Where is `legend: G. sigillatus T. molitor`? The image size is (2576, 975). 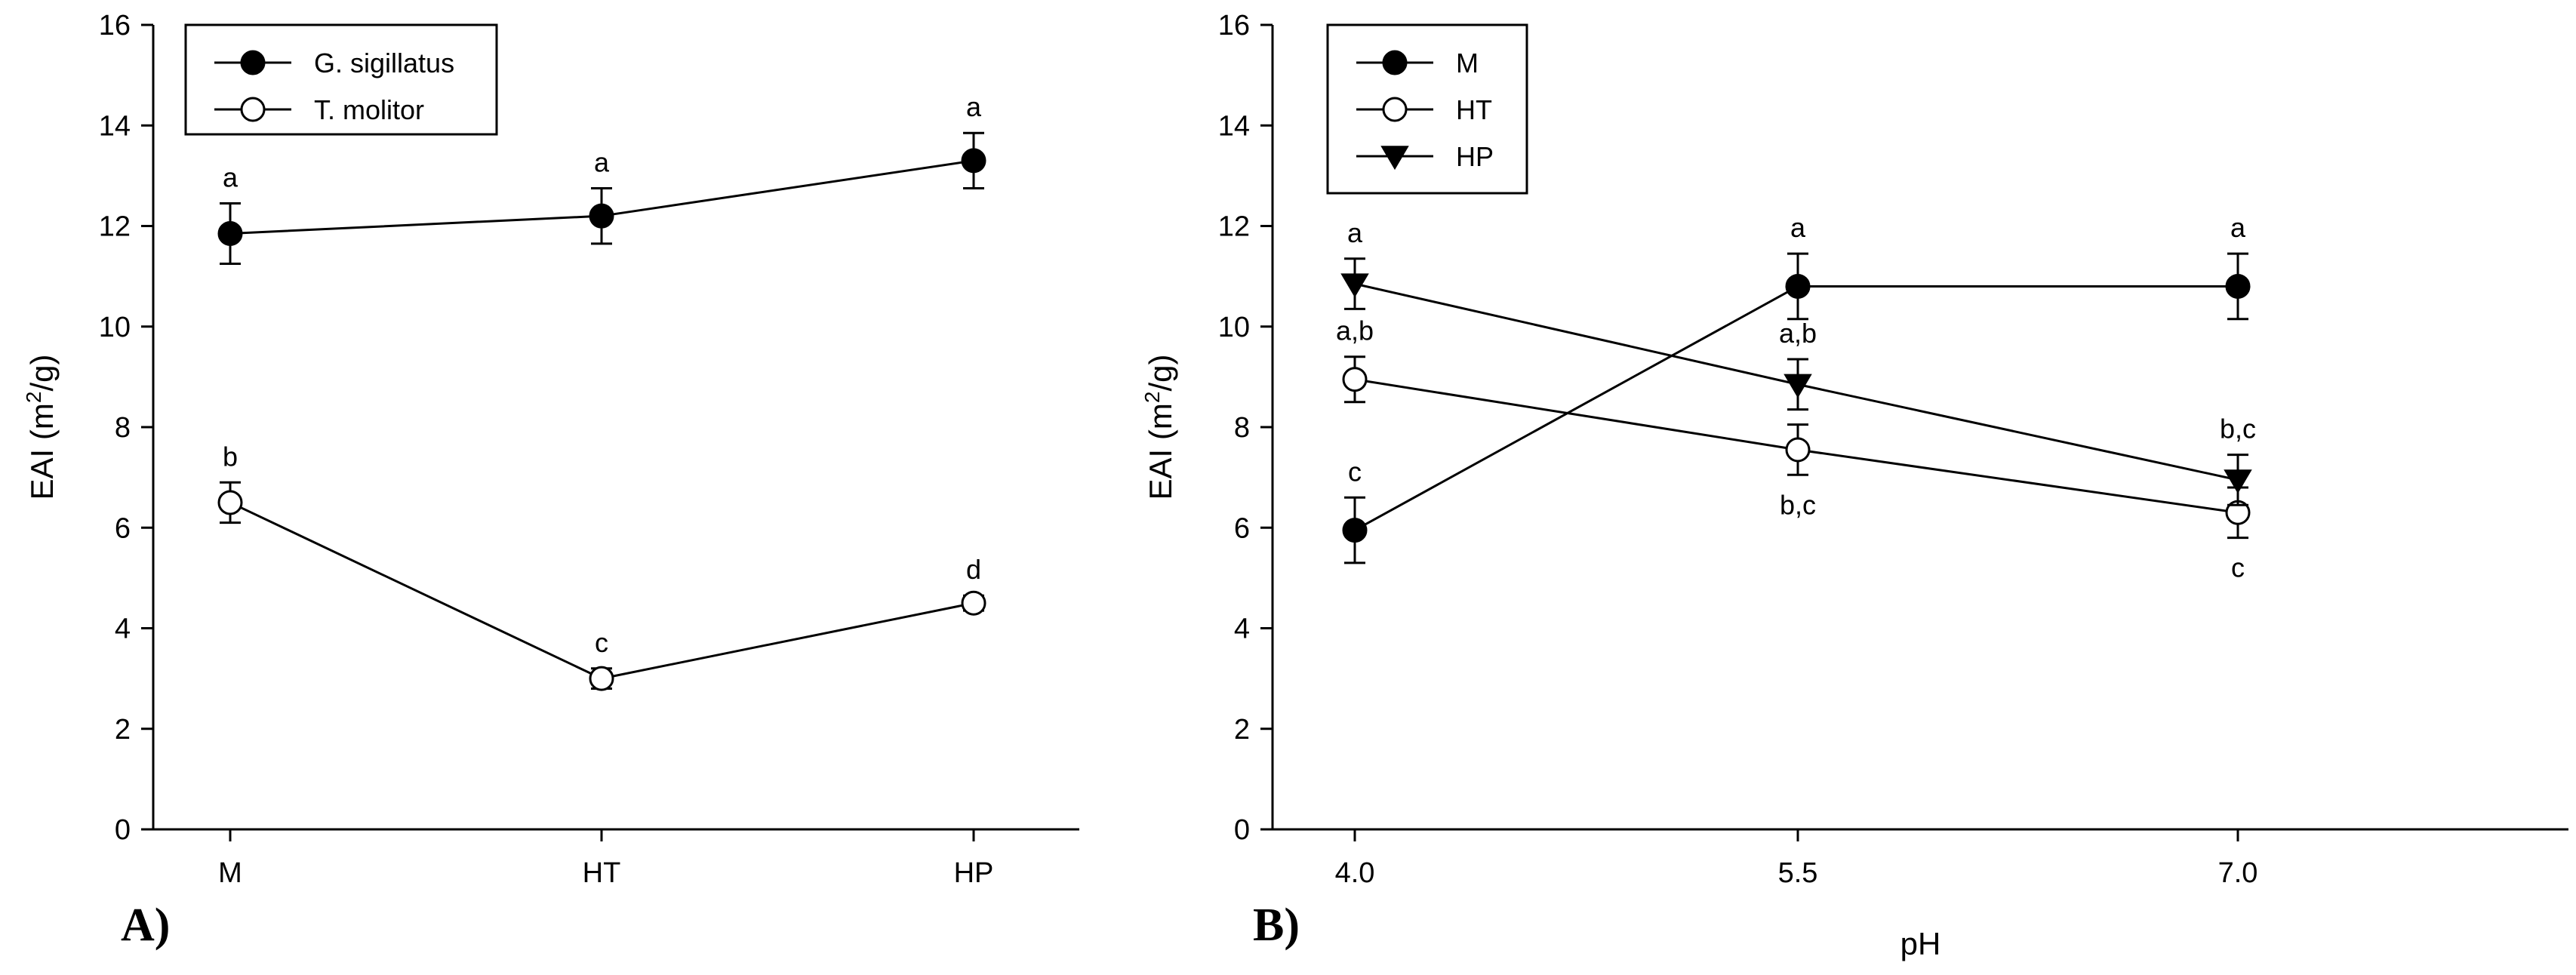 legend: G. sigillatus T. molitor is located at coordinates (341, 80).